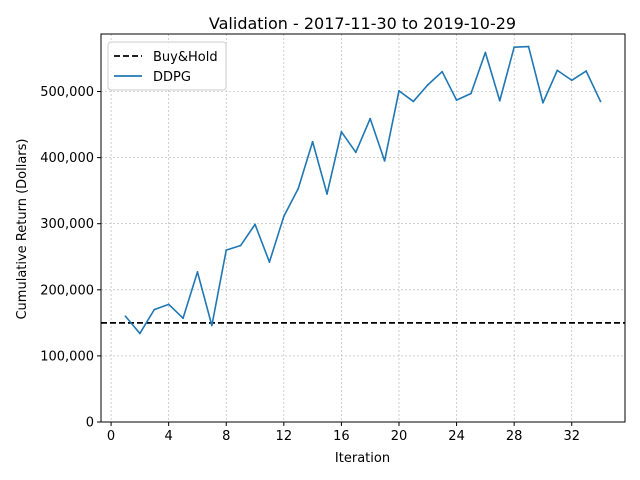 Image resolution: width=640 pixels, height=480 pixels. Describe the element at coordinates (67, 158) in the screenshot. I see `y-tick-label: 400,000` at that location.